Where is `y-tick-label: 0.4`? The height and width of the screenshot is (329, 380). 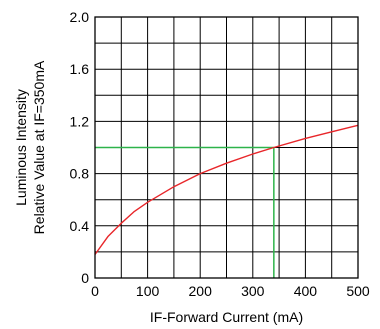
y-tick-label: 0.4 is located at coordinates (80, 226).